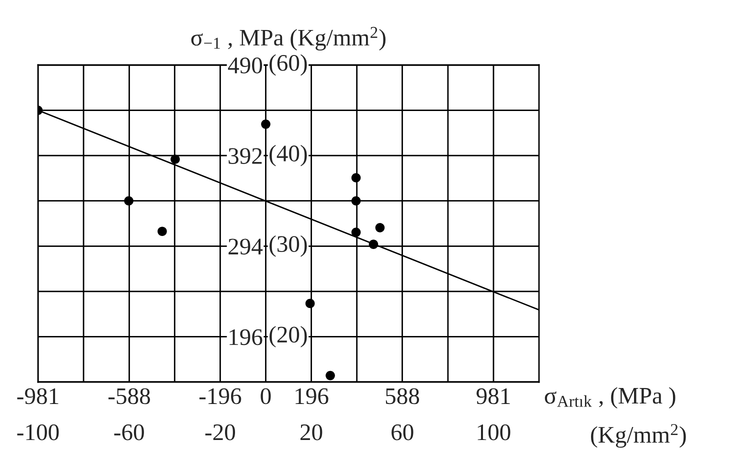 The height and width of the screenshot is (460, 729). What do you see at coordinates (288, 246) in the screenshot?
I see `annotation: (30)` at bounding box center [288, 246].